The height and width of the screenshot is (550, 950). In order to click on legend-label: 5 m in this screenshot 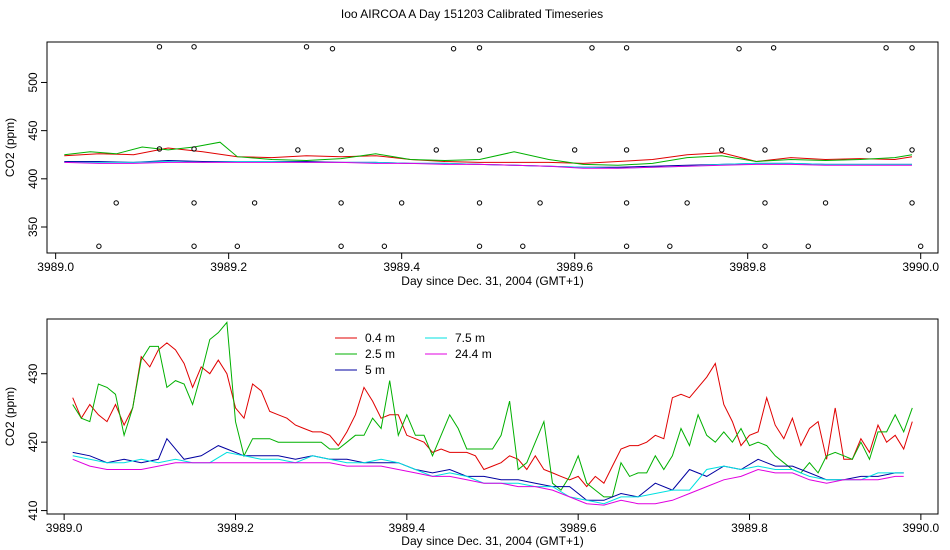, I will do `click(375, 370)`.